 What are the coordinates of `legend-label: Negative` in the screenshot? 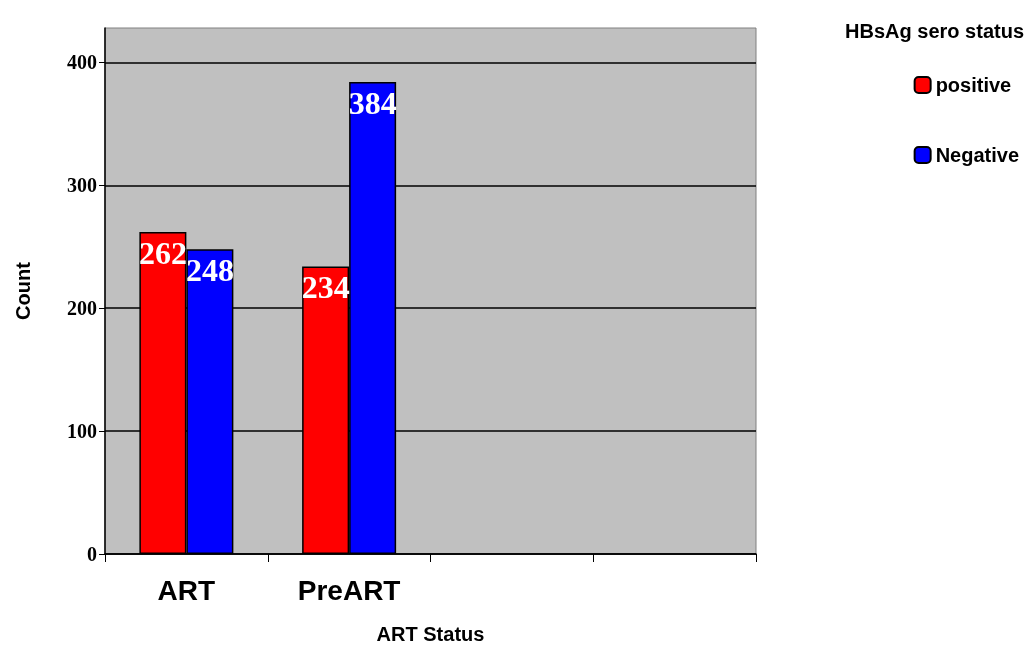 It's located at (977, 155).